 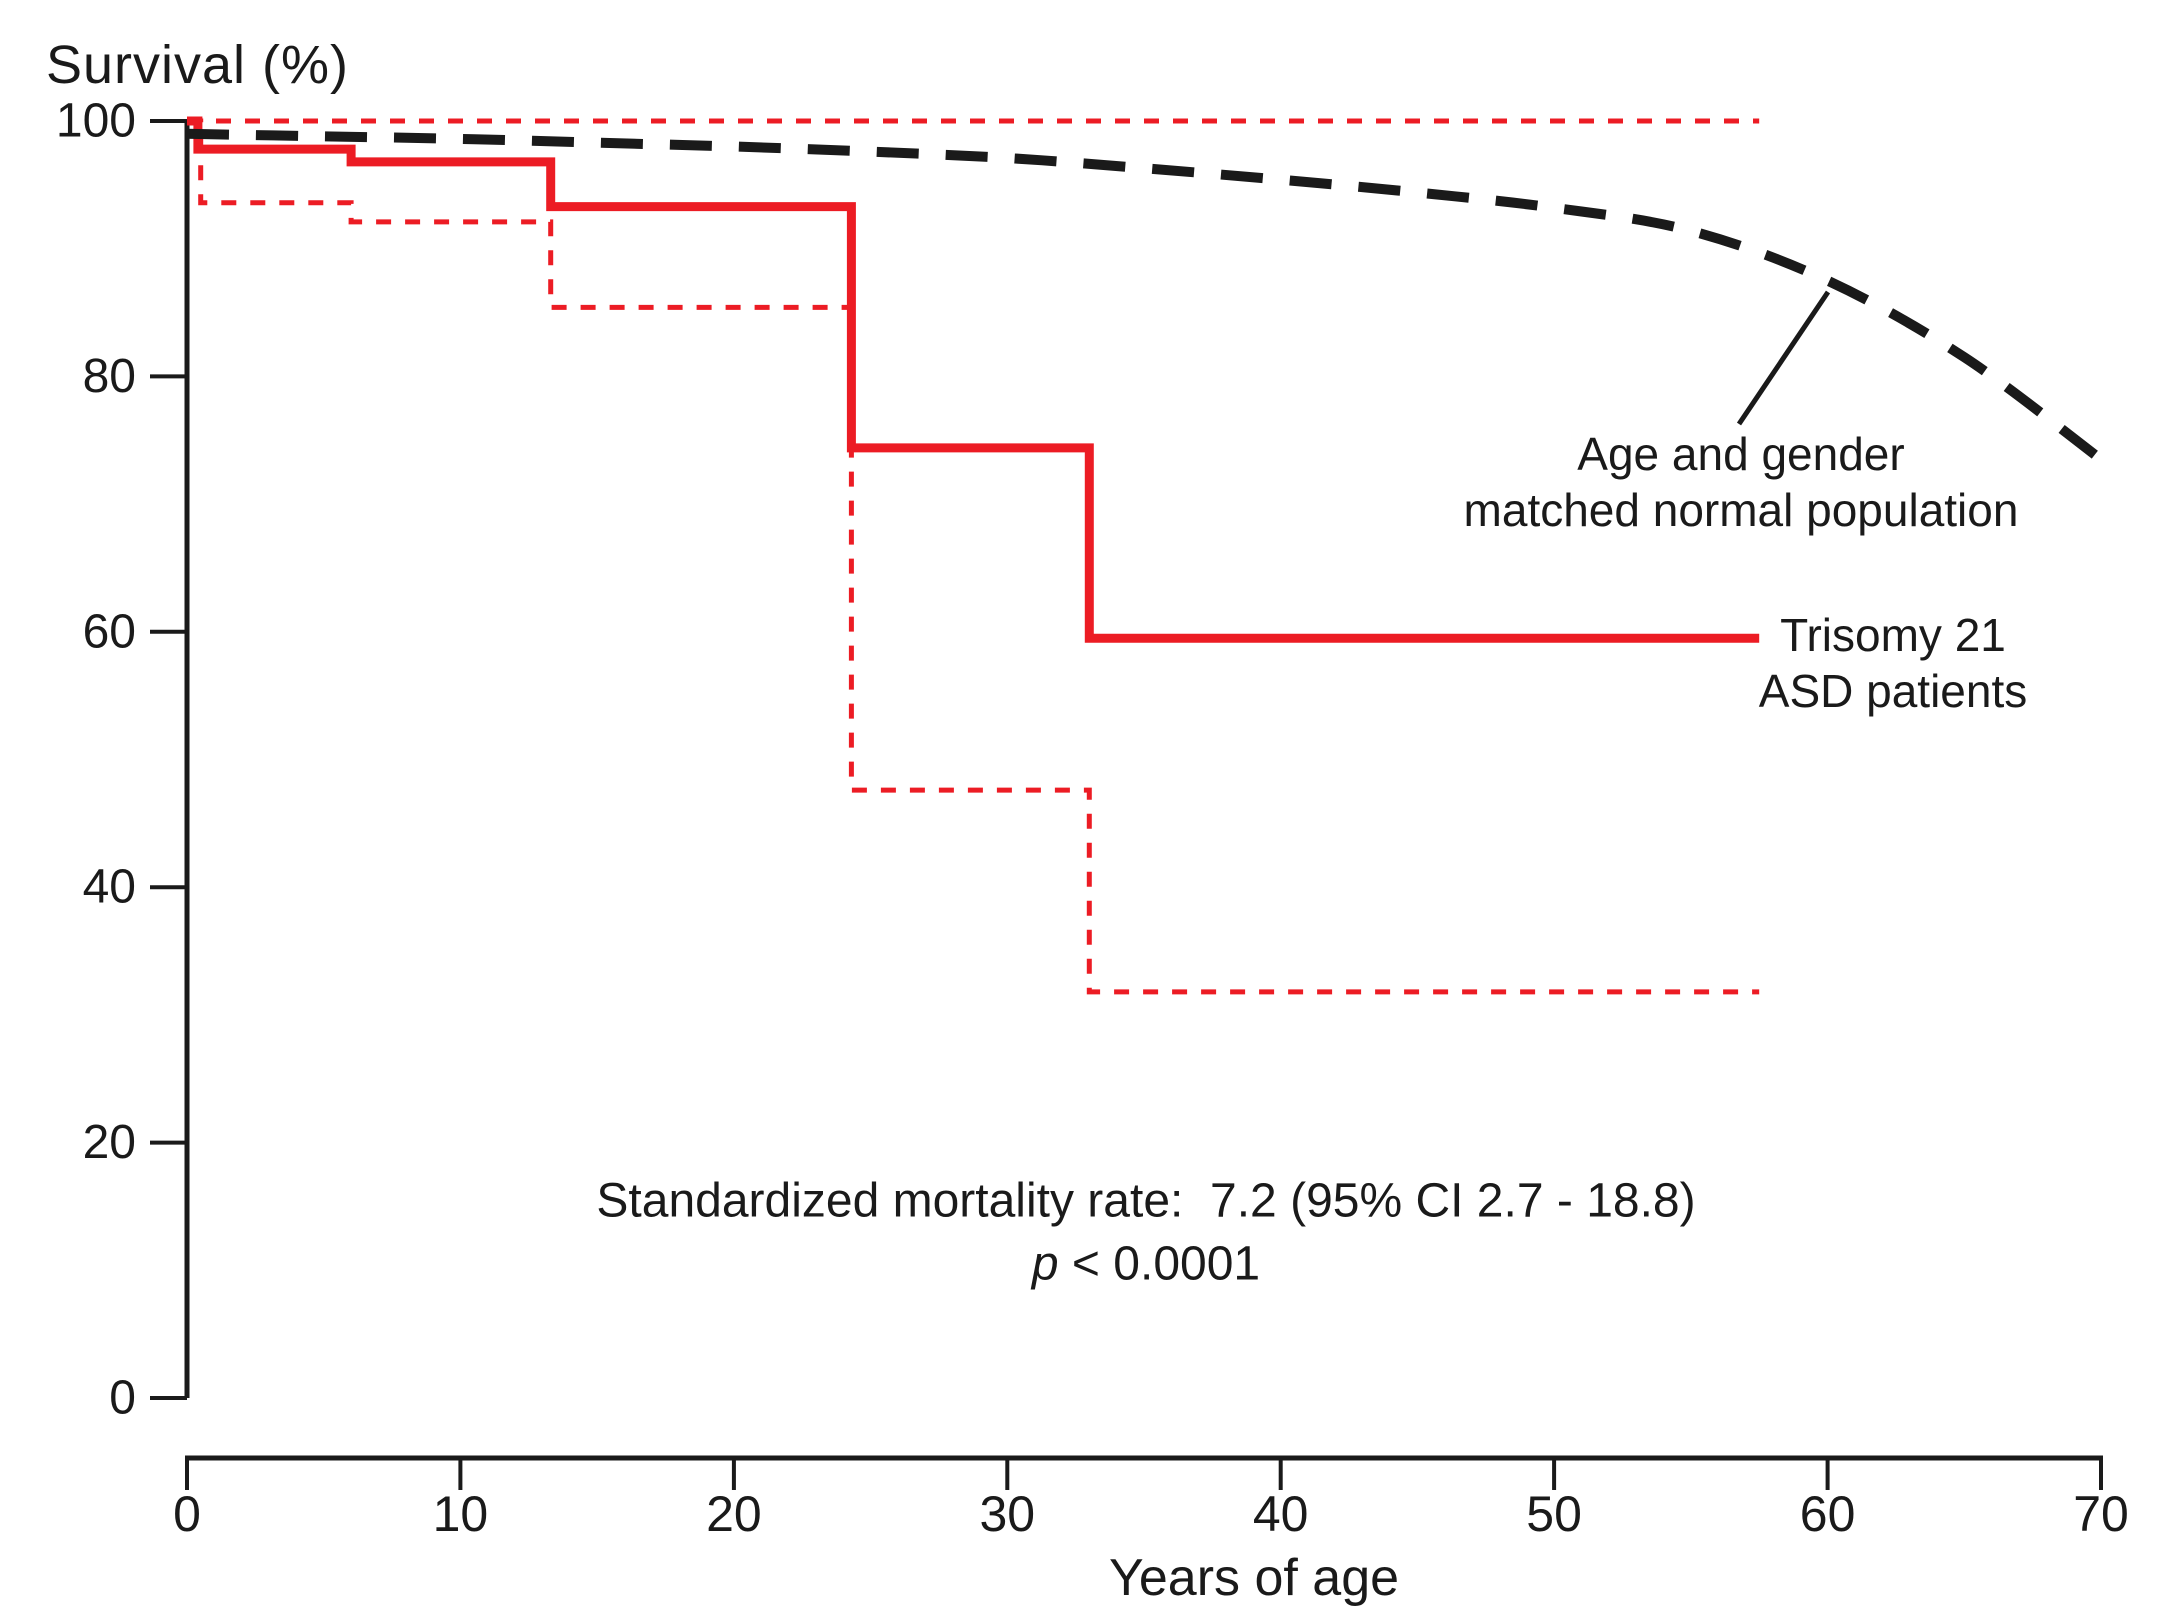 I want to click on y-tick-label: 40, so click(x=109, y=887).